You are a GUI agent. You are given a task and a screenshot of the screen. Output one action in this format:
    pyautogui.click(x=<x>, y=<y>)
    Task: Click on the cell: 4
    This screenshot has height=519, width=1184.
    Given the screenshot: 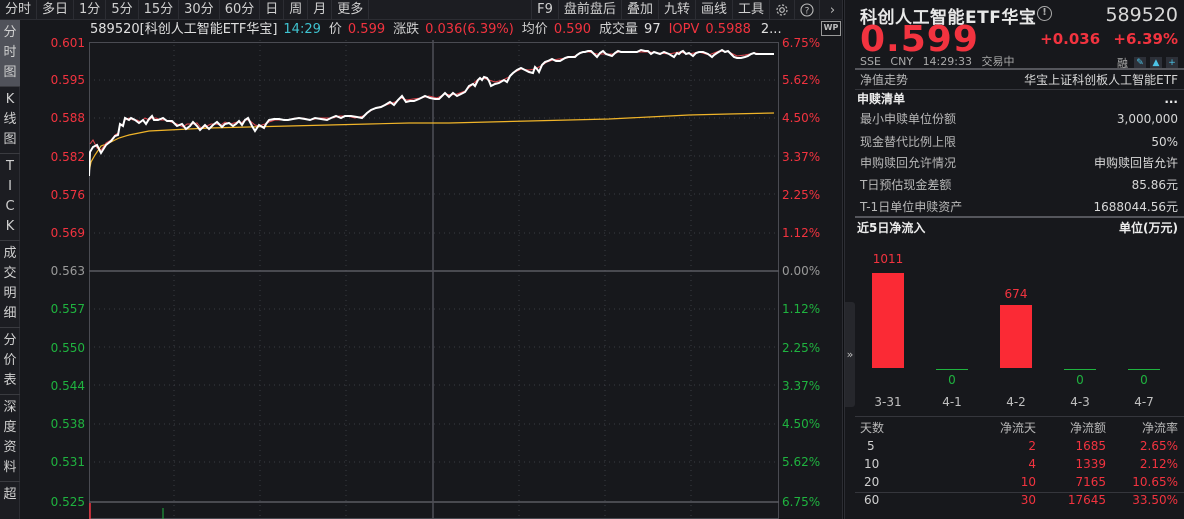 What is the action you would take?
    pyautogui.click(x=1032, y=464)
    